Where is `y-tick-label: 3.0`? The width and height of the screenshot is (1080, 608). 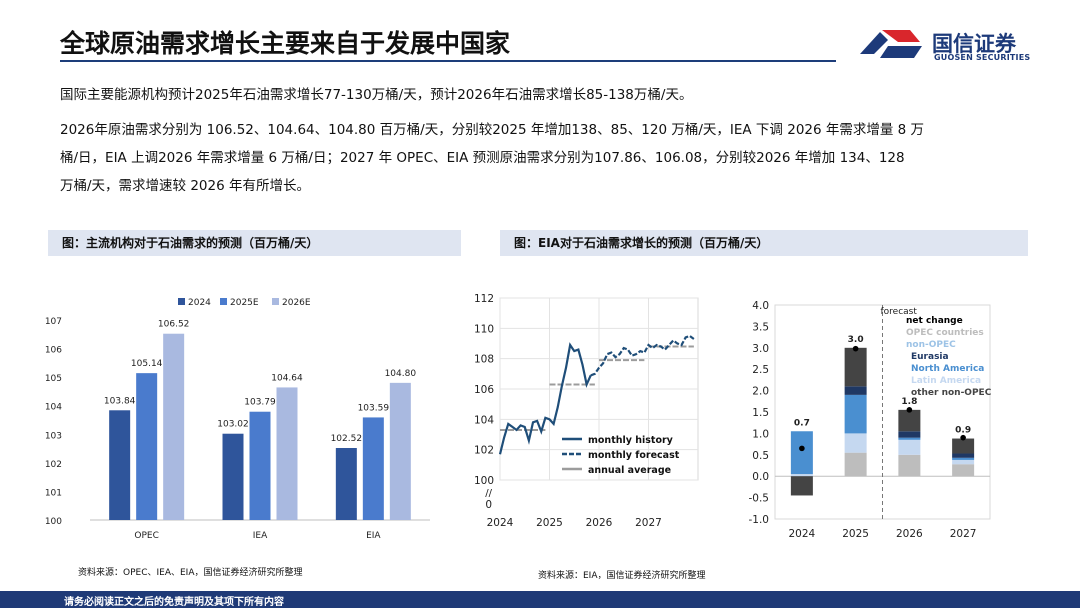 y-tick-label: 3.0 is located at coordinates (760, 349).